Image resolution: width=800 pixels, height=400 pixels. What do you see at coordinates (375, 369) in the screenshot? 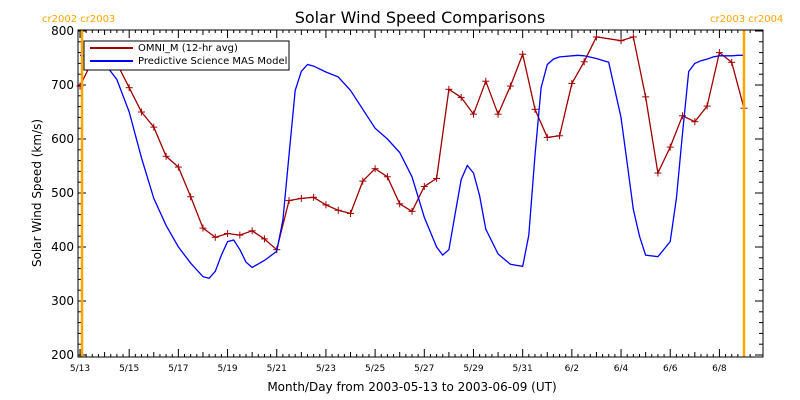
I see `x-tick-label: 5/25` at bounding box center [375, 369].